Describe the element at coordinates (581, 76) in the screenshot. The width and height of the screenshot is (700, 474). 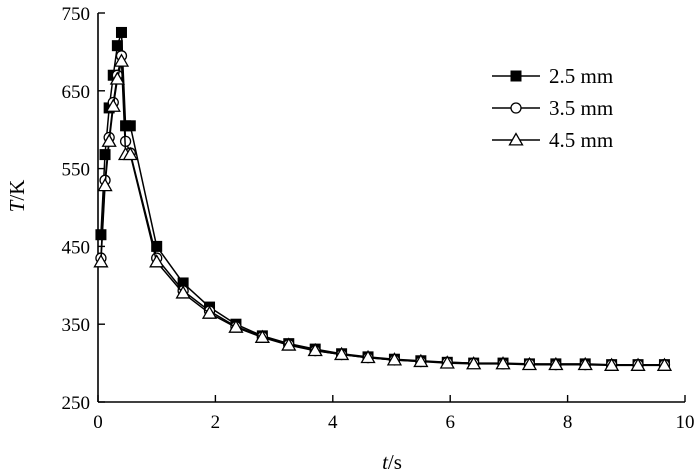
I see `legend-label: 2.5 mm` at that location.